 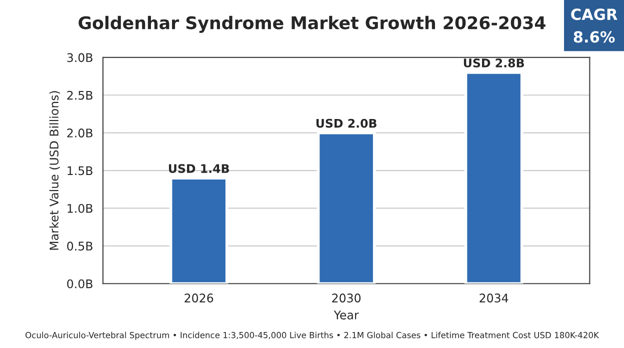 I want to click on y-axis-title: Market Value (USD Billions), so click(x=54, y=170).